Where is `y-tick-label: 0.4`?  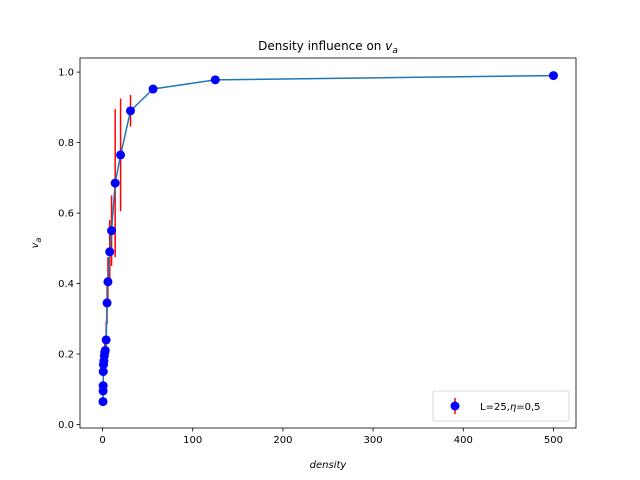
y-tick-label: 0.4 is located at coordinates (66, 284).